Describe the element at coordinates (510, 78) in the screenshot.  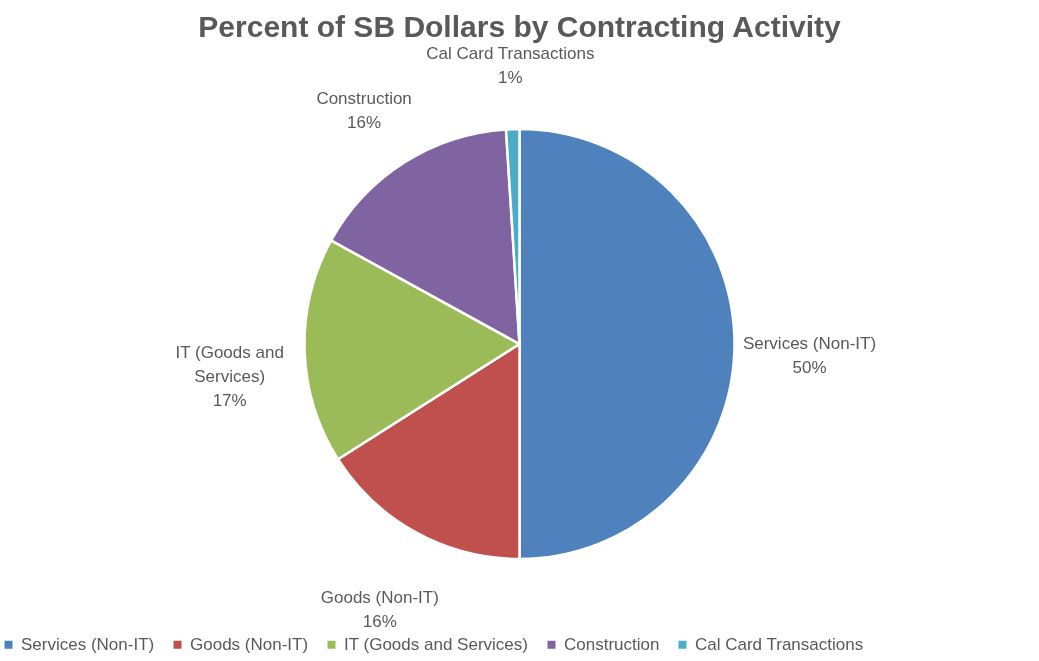
I see `data-label: 1%` at that location.